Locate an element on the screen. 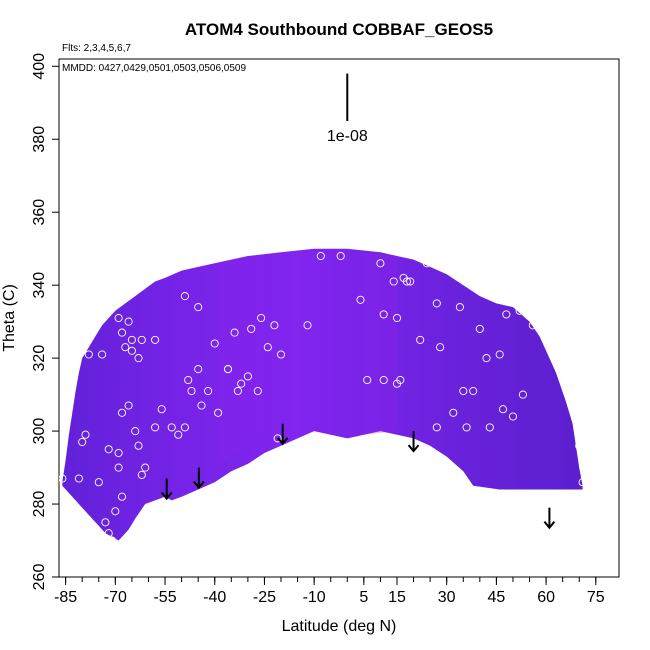  wind-arrows is located at coordinates (358, 476).